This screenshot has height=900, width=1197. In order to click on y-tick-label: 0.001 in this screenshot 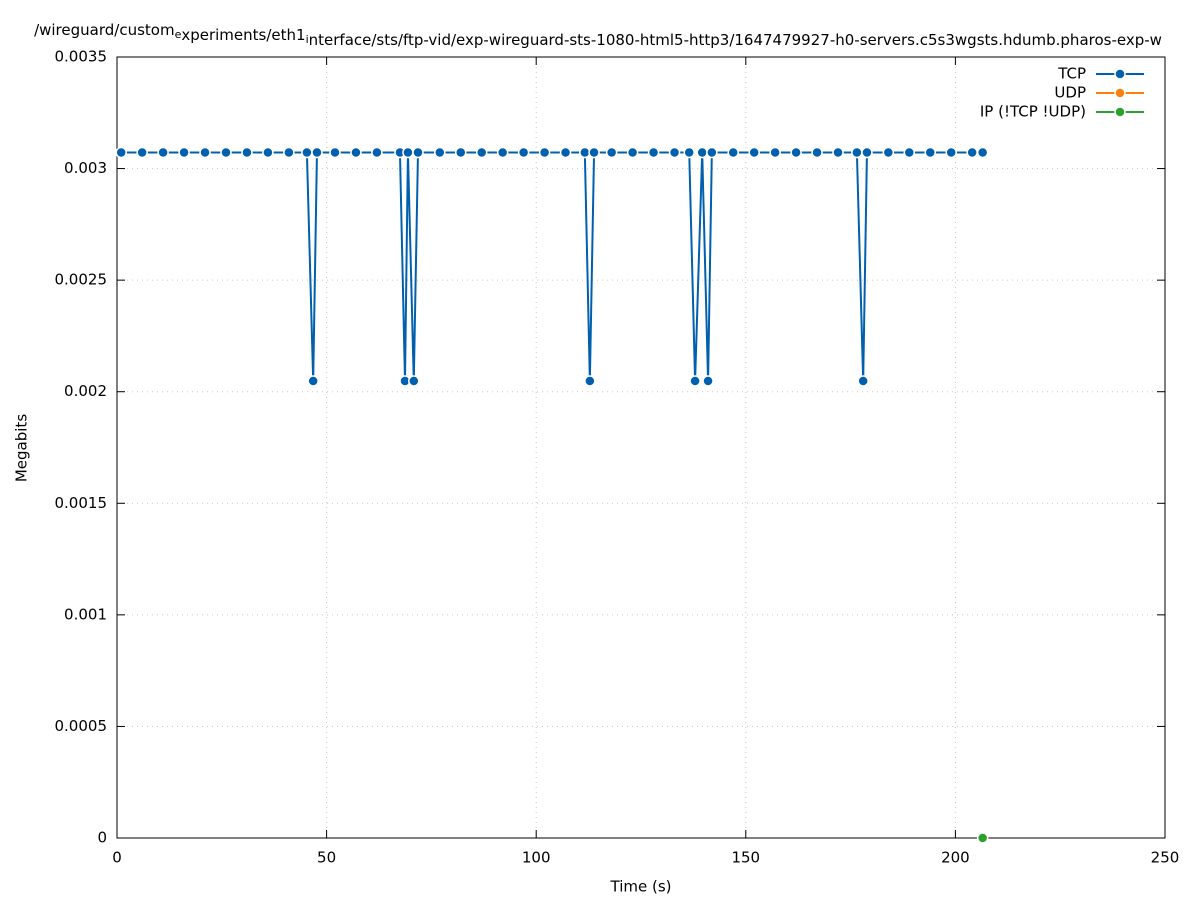, I will do `click(85, 614)`.